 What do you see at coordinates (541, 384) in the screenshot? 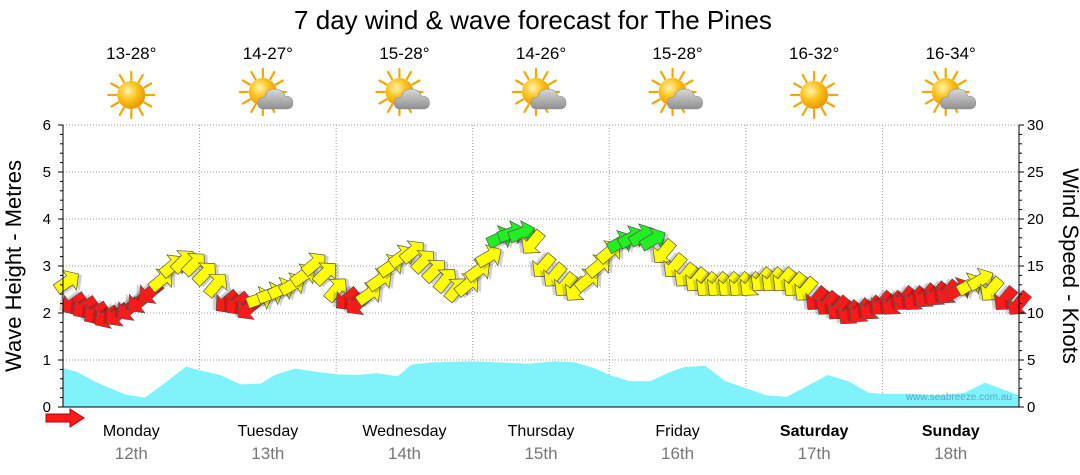
I see `wave-height-area` at bounding box center [541, 384].